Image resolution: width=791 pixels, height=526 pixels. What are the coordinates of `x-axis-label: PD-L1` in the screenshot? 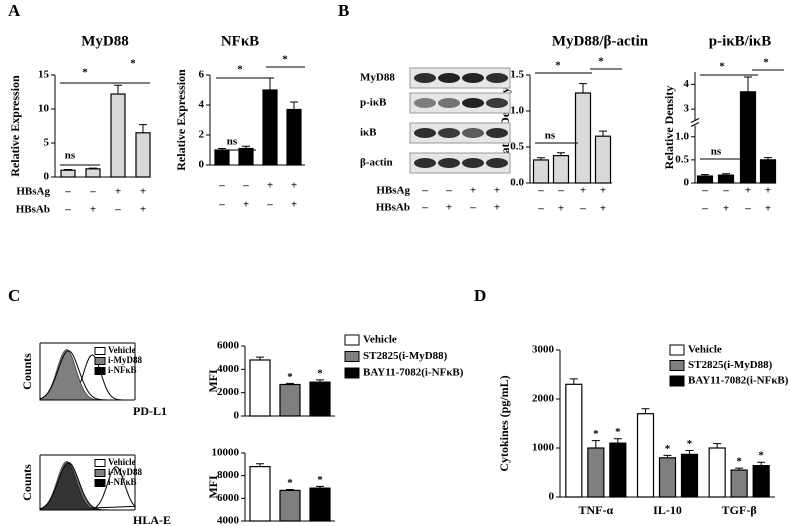 It's located at (150, 411).